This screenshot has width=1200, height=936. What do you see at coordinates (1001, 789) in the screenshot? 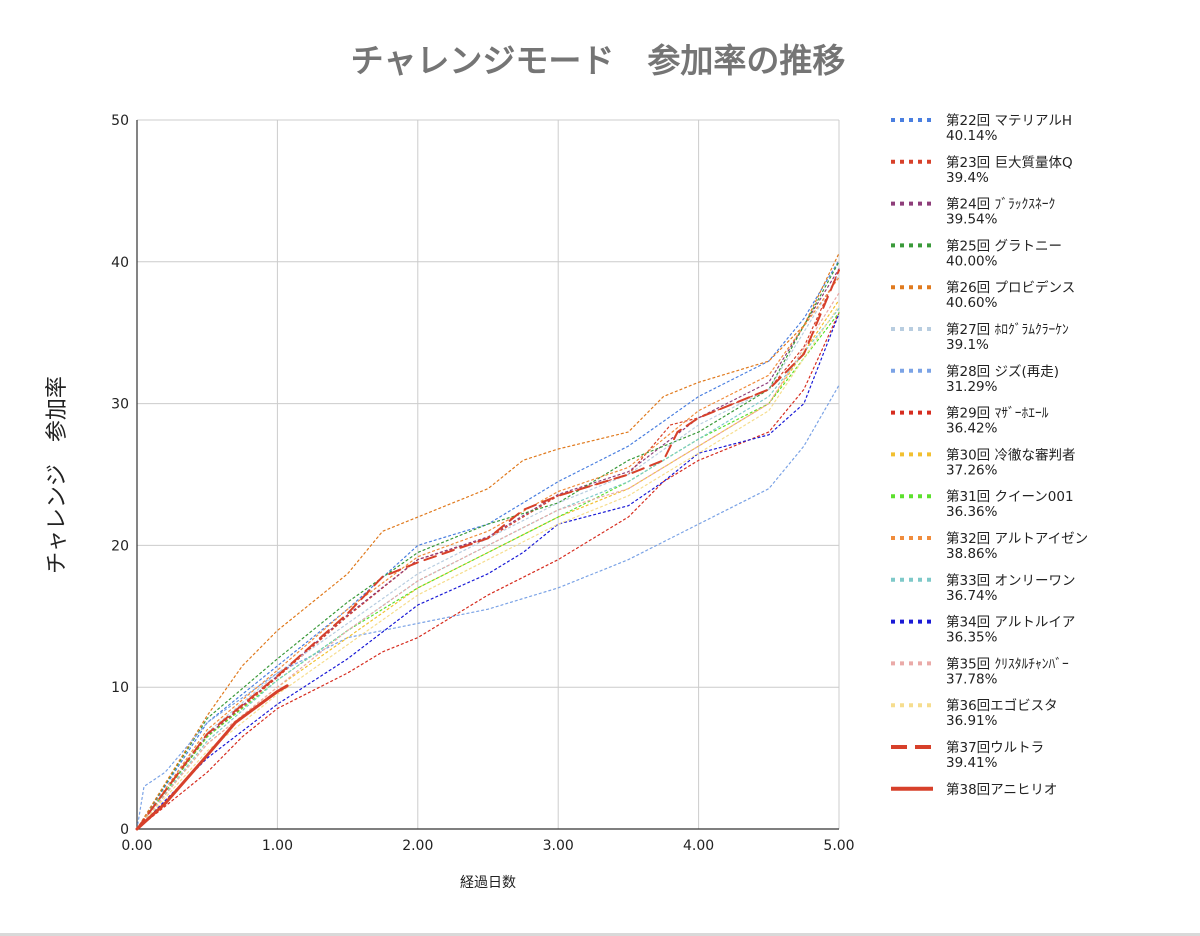
I see `legend-label: 第38回アニヒリオ` at bounding box center [1001, 789].